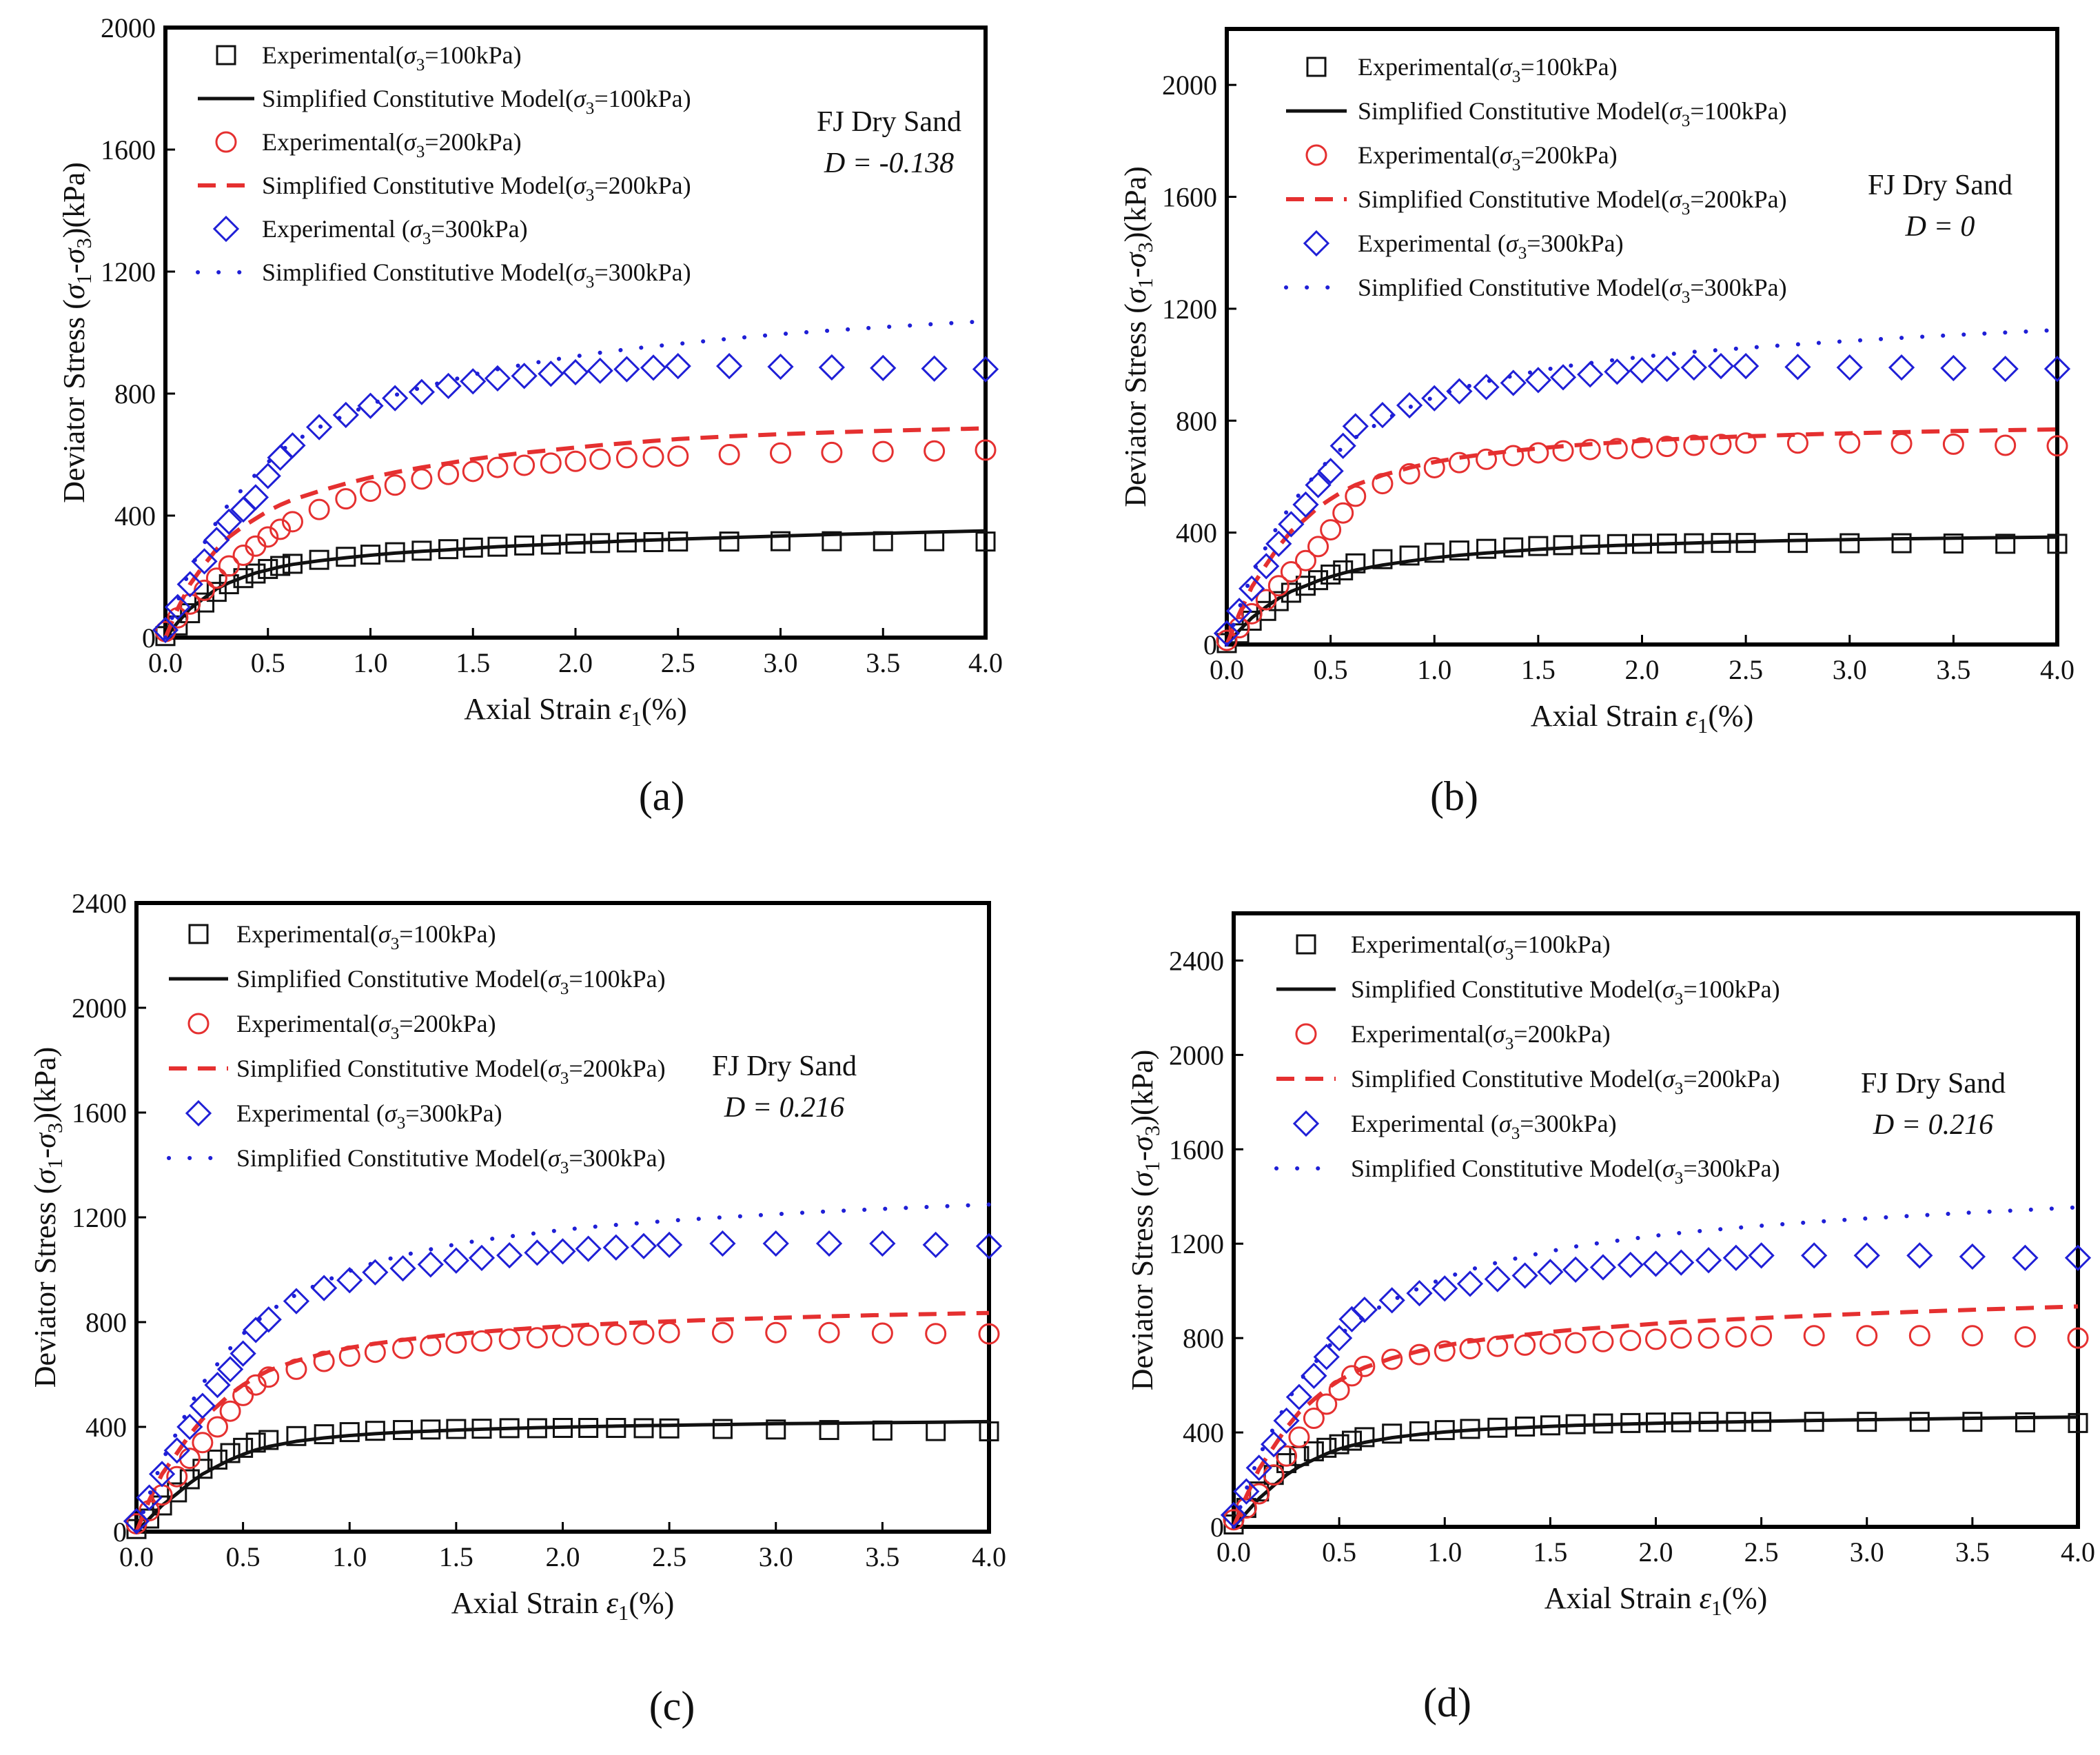  I want to click on y-tick-label: 2400, so click(99, 903).